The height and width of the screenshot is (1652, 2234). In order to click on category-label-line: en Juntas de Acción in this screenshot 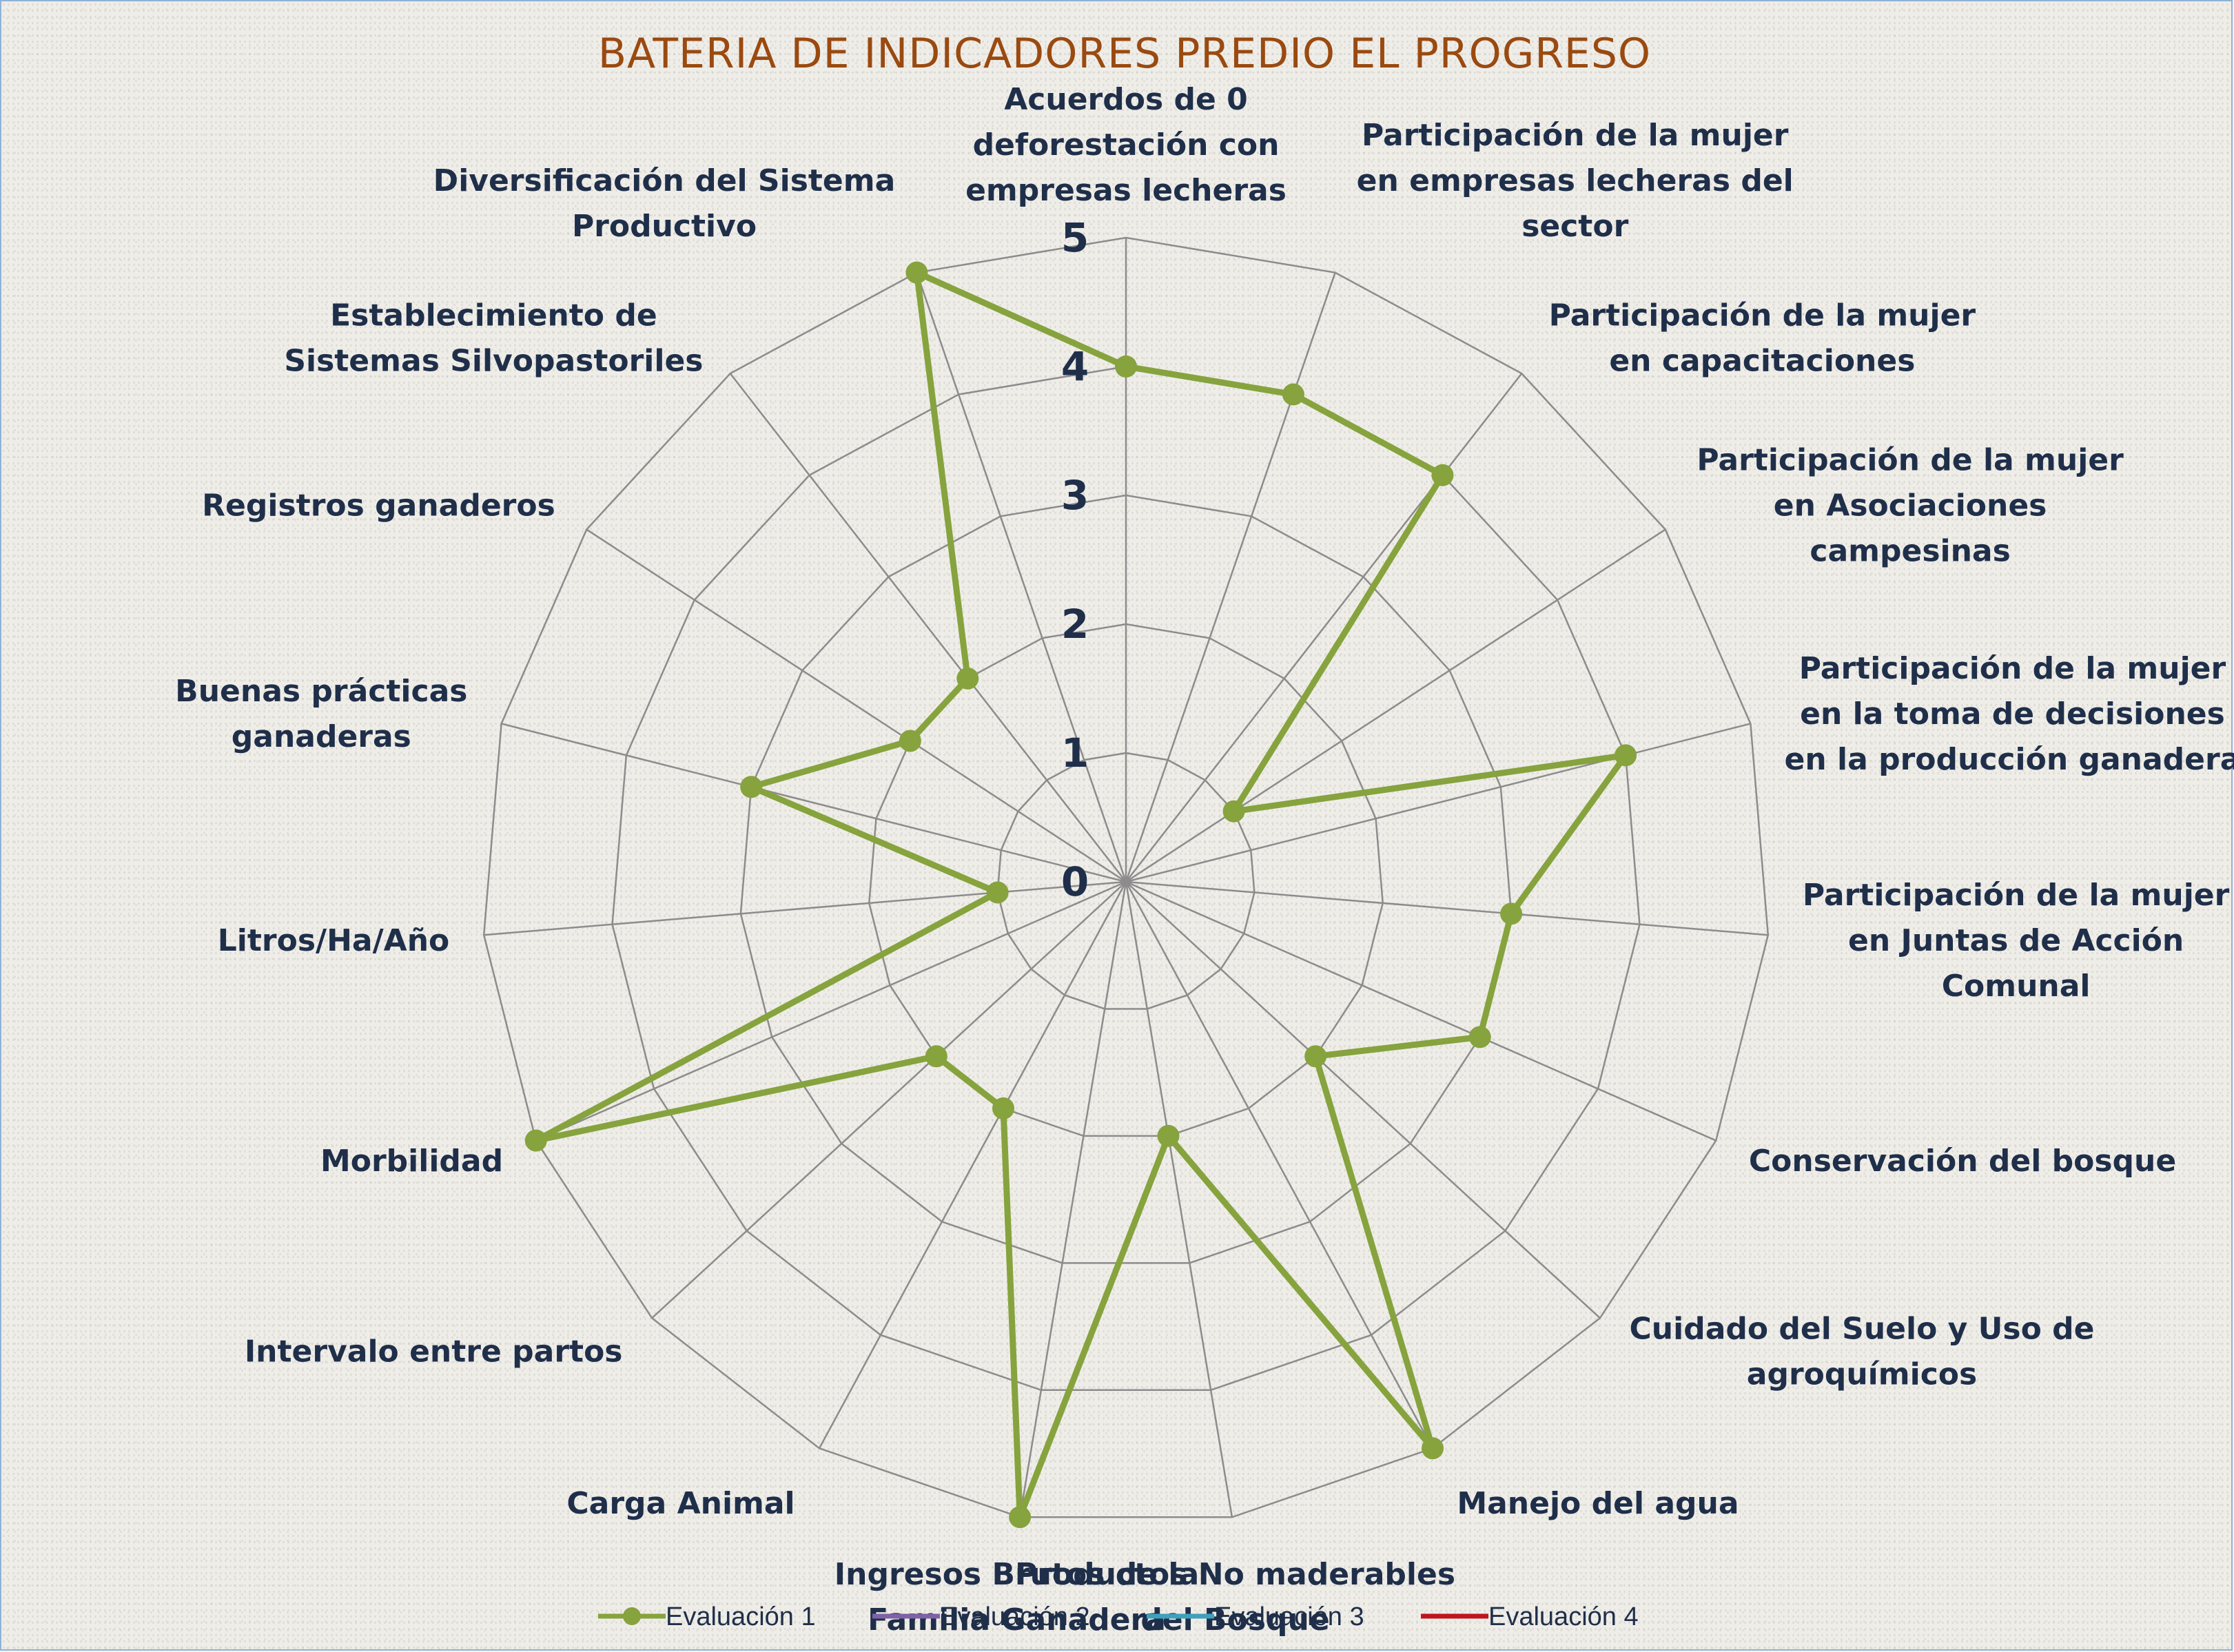, I will do `click(2016, 940)`.